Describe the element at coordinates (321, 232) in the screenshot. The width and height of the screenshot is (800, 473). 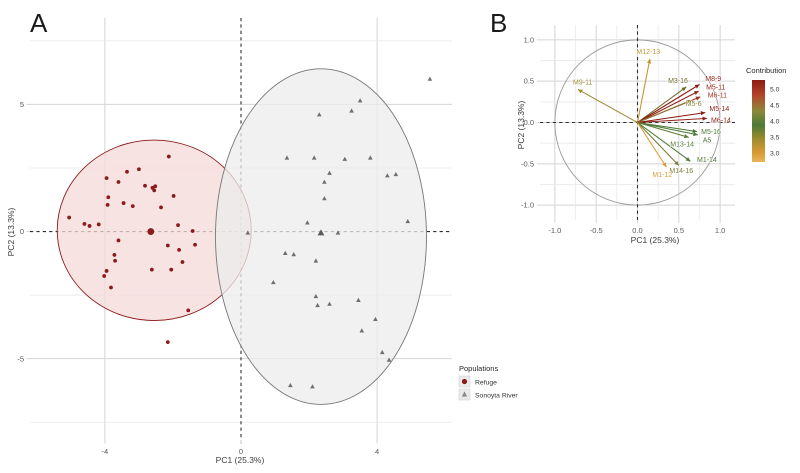
I see `centroid-sonoyta-river` at that location.